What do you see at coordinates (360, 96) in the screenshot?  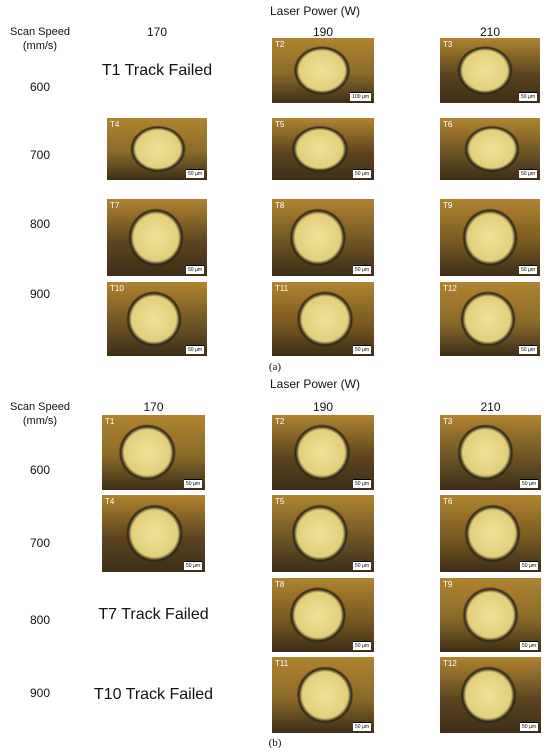 I see `scale-bar: 100 µm` at bounding box center [360, 96].